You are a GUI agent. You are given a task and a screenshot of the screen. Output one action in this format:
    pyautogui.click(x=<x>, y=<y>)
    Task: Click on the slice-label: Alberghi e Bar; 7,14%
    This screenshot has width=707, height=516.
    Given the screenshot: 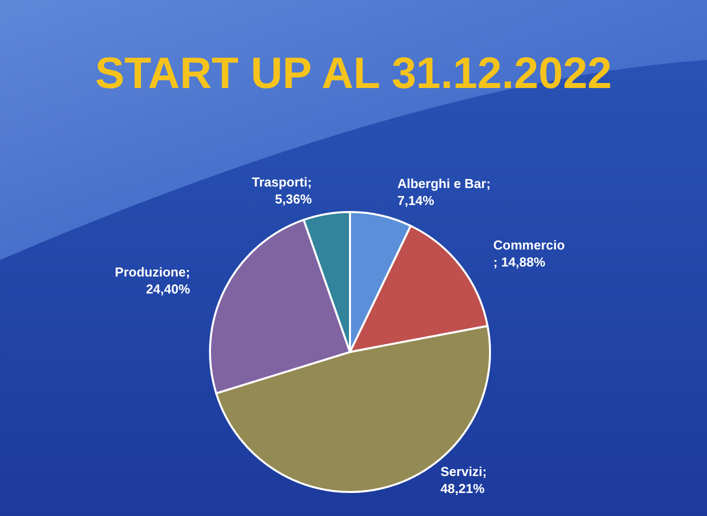 What is the action you would take?
    pyautogui.click(x=444, y=192)
    